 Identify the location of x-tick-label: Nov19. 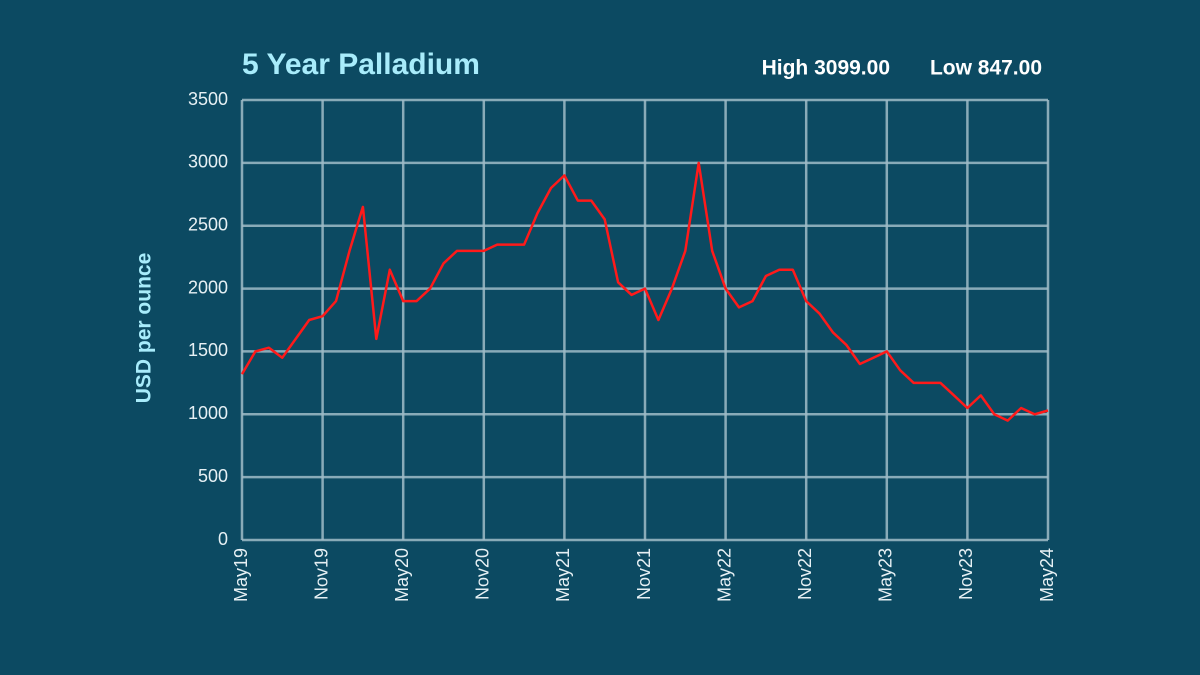
(321, 574).